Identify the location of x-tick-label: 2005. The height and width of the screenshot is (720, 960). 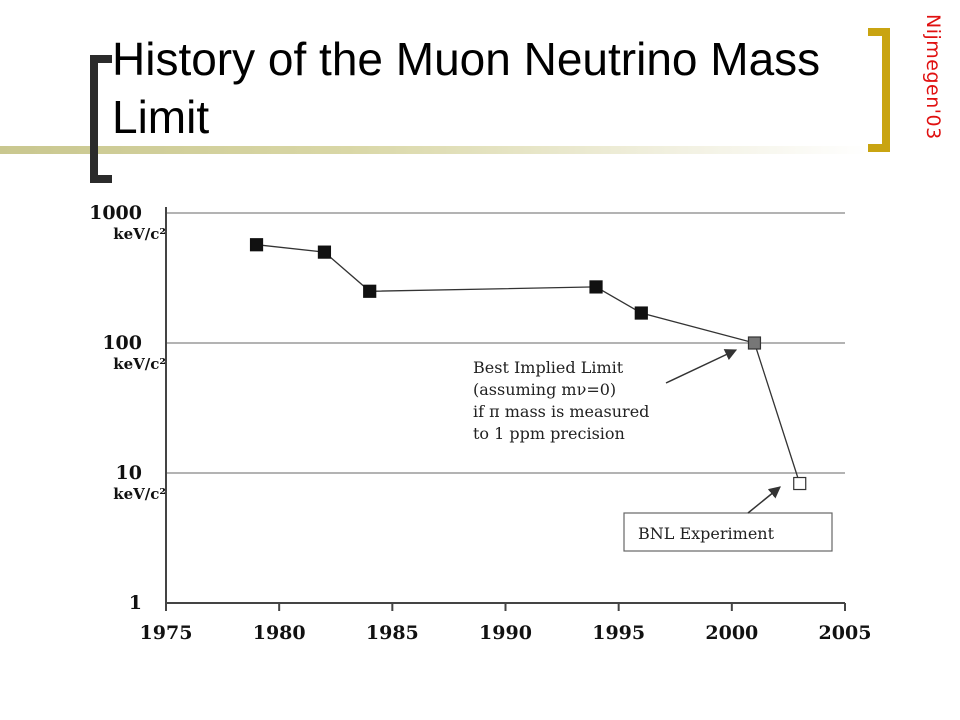
(845, 633).